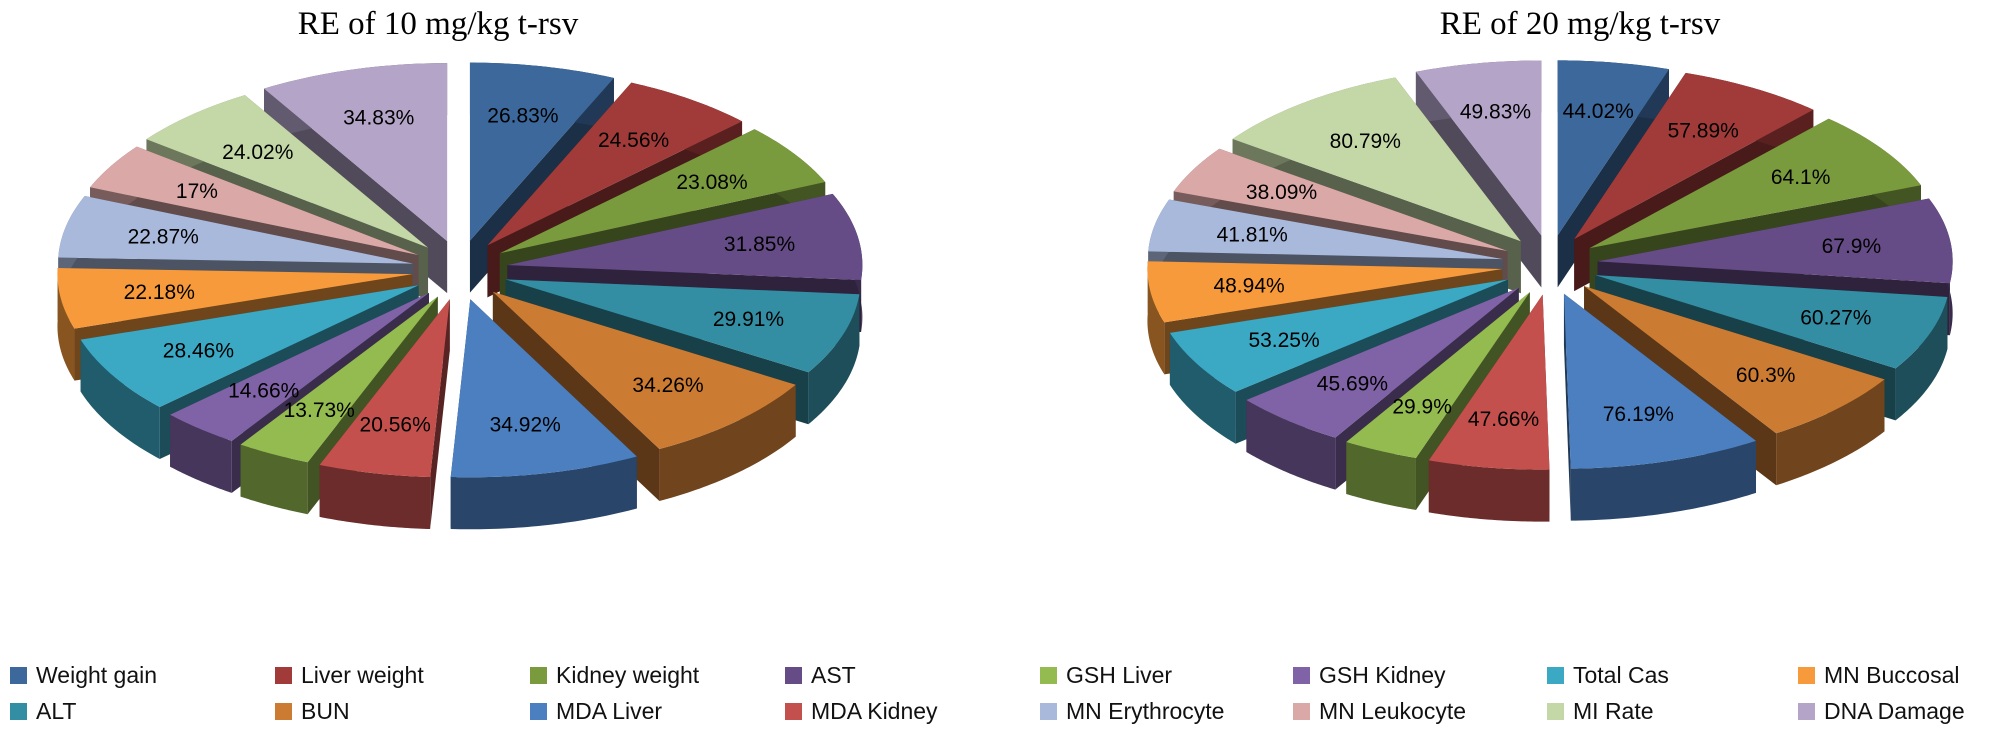 This screenshot has height=734, width=2007. Describe the element at coordinates (833, 674) in the screenshot. I see `legend-label: AST` at that location.